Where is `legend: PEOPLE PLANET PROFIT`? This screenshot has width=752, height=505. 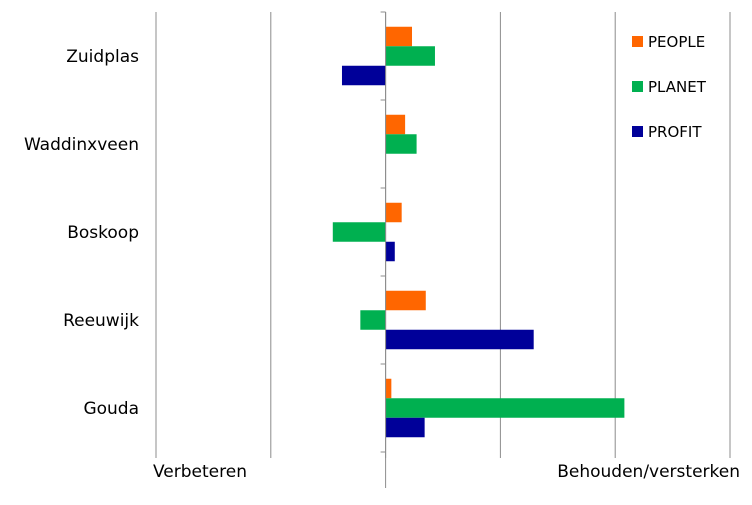 legend: PEOPLE PLANET PROFIT is located at coordinates (669, 87).